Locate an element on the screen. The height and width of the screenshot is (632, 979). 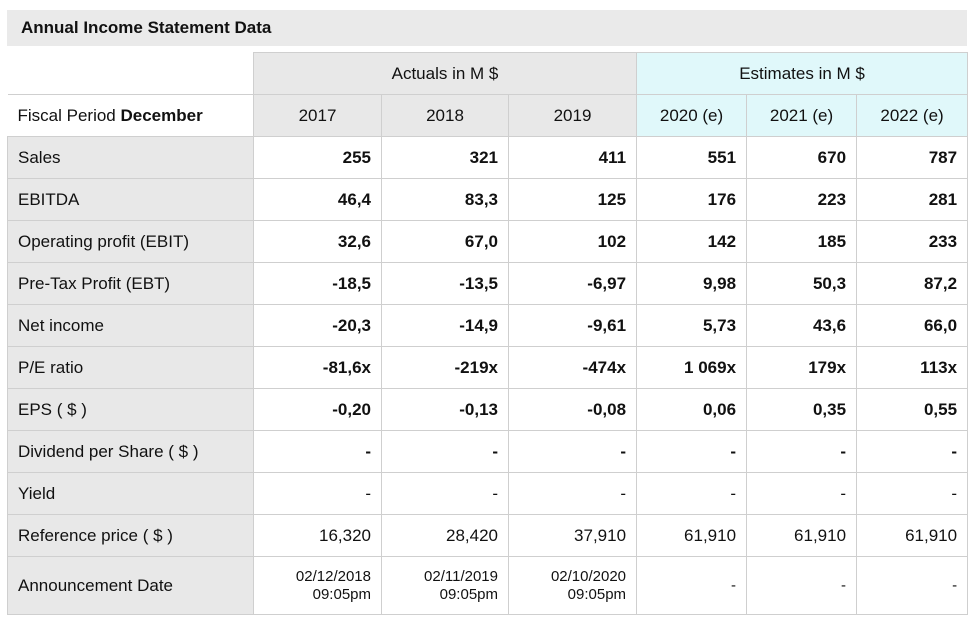
value-cell: 50,3 is located at coordinates (802, 283).